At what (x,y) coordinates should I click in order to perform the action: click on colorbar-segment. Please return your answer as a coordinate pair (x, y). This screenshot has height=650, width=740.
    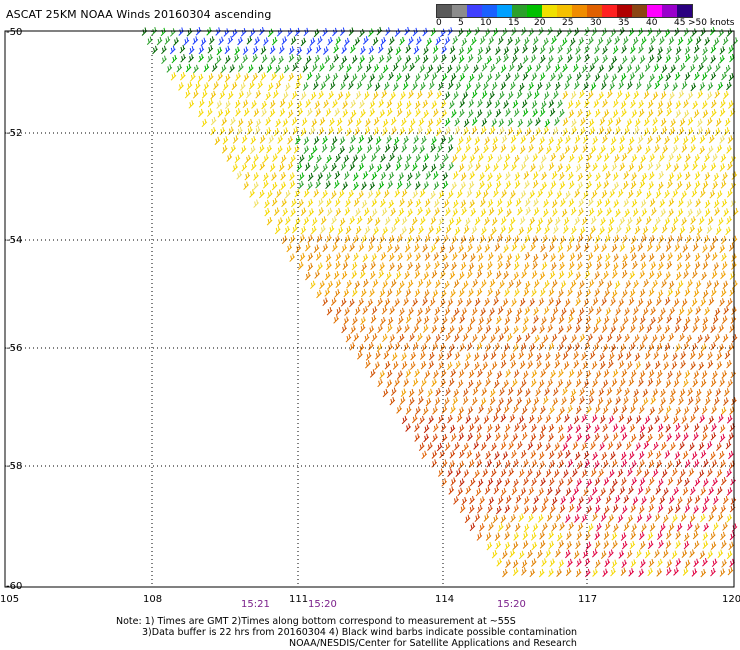
    Looking at the image, I should click on (474, 11).